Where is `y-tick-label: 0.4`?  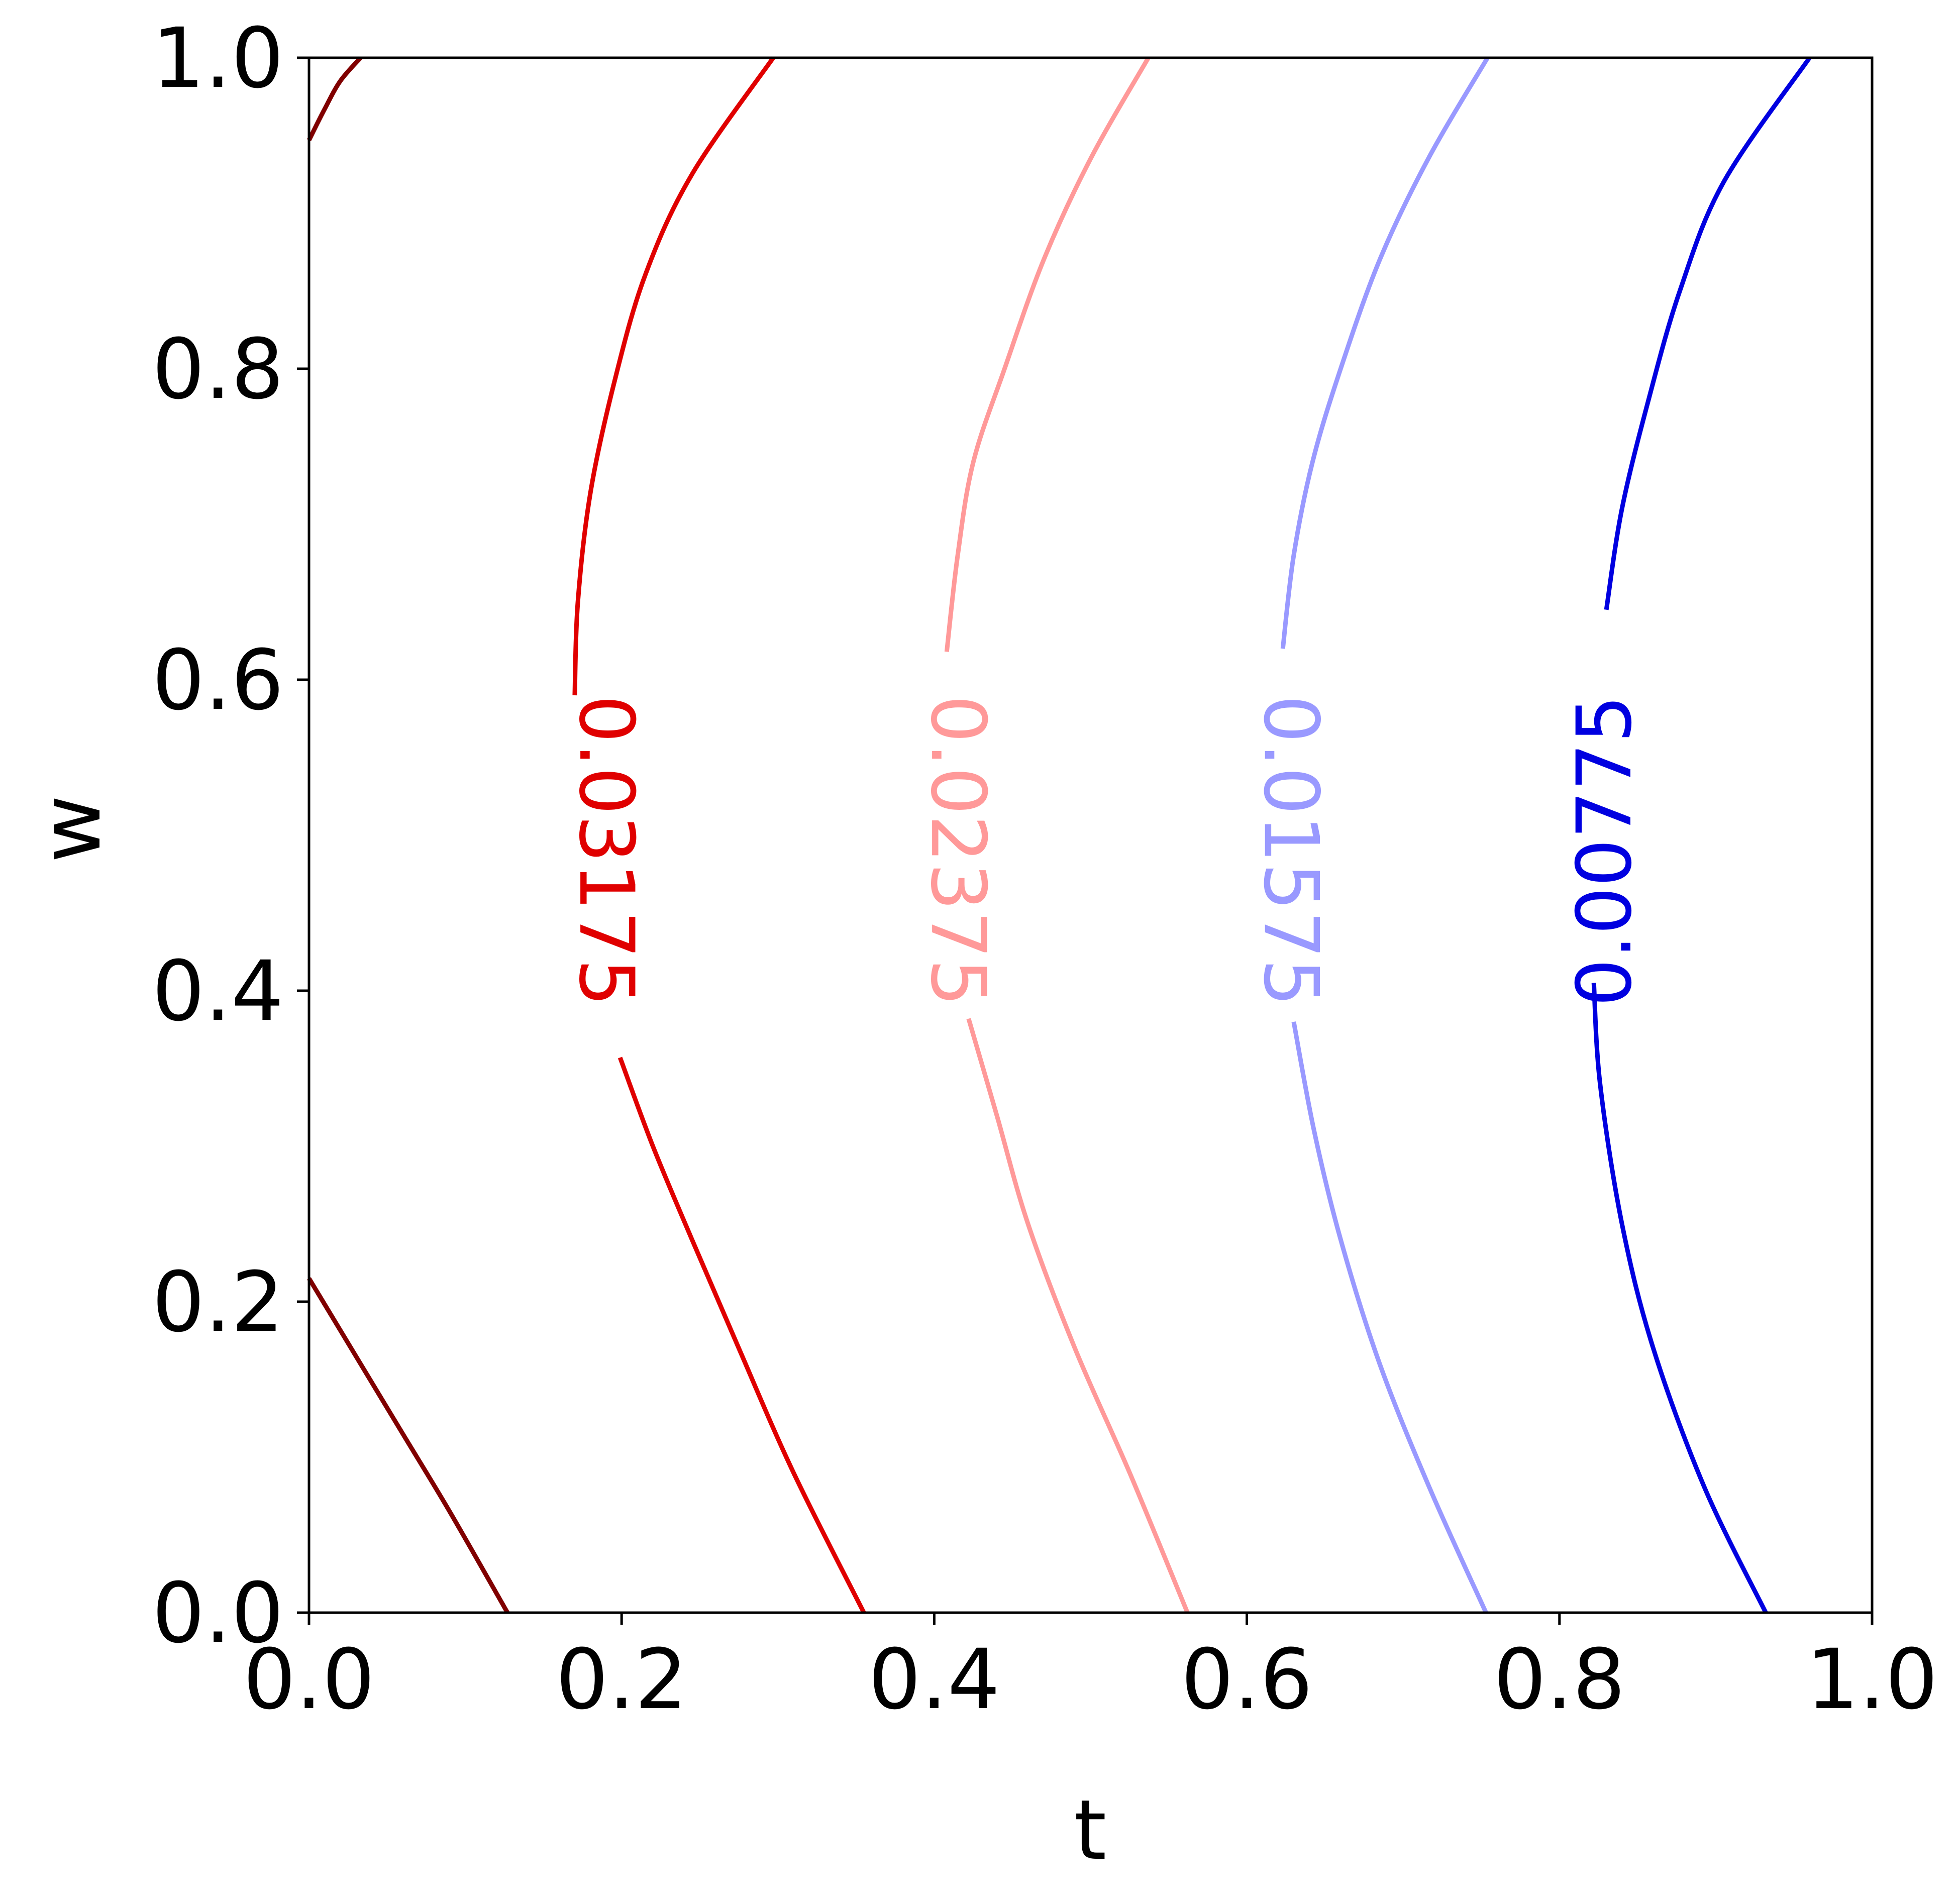
y-tick-label: 0.4 is located at coordinates (218, 991).